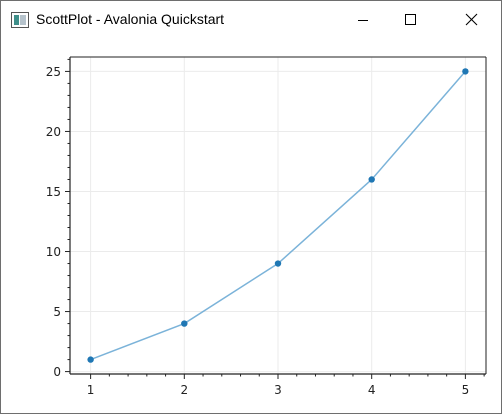 The width and height of the screenshot is (502, 414). What do you see at coordinates (278, 390) in the screenshot?
I see `x-tick-label: 3` at bounding box center [278, 390].